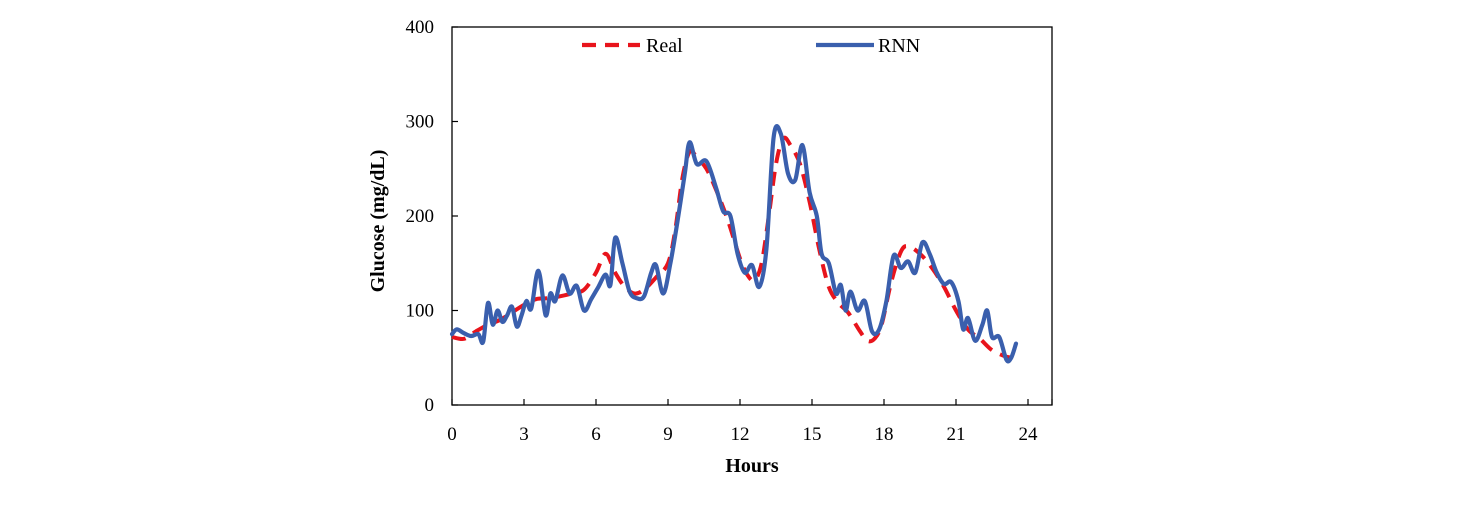 Image resolution: width=1464 pixels, height=506 pixels. I want to click on legend-label-real: Real, so click(664, 46).